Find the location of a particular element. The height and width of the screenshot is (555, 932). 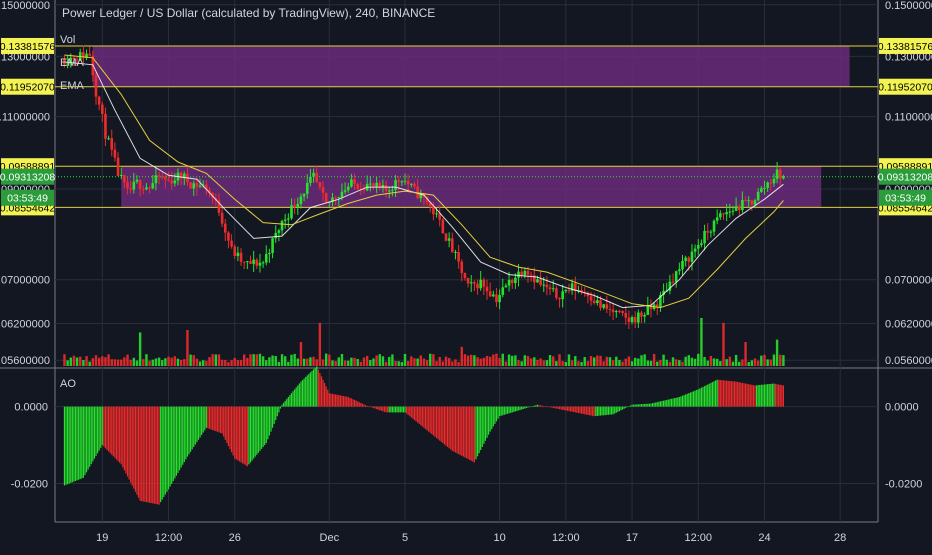

price-label-right: 0.13381576 is located at coordinates (905, 47).